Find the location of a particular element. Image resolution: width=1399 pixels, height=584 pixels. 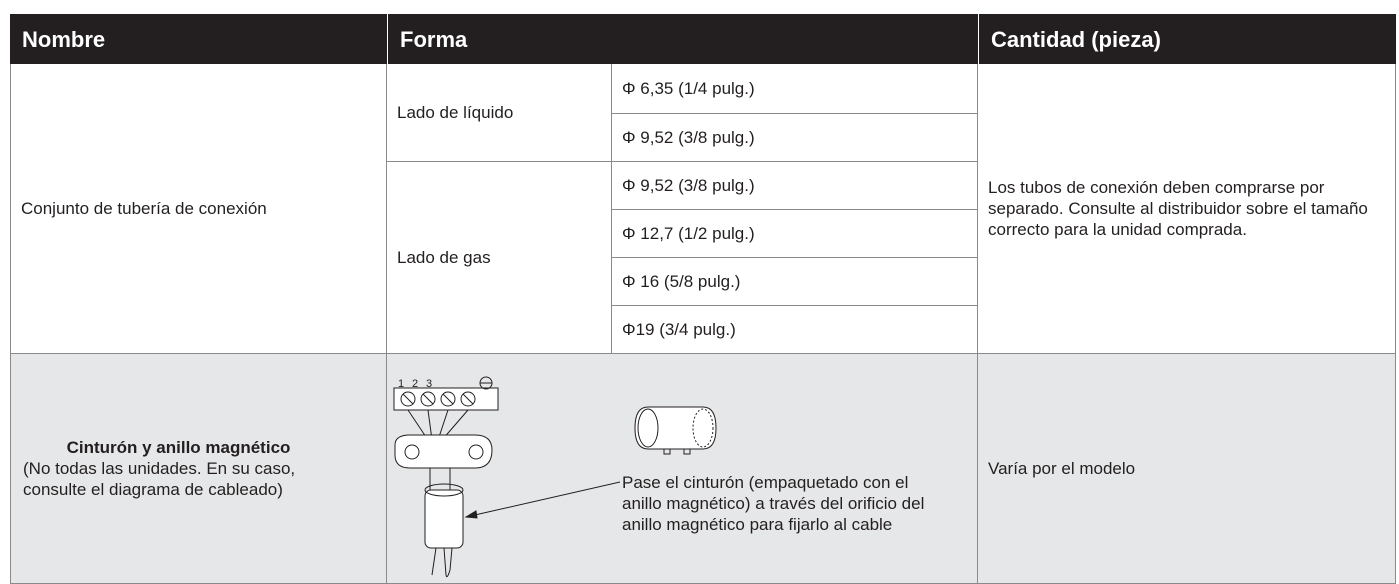

side-cell: Lado de líquido is located at coordinates (499, 113).